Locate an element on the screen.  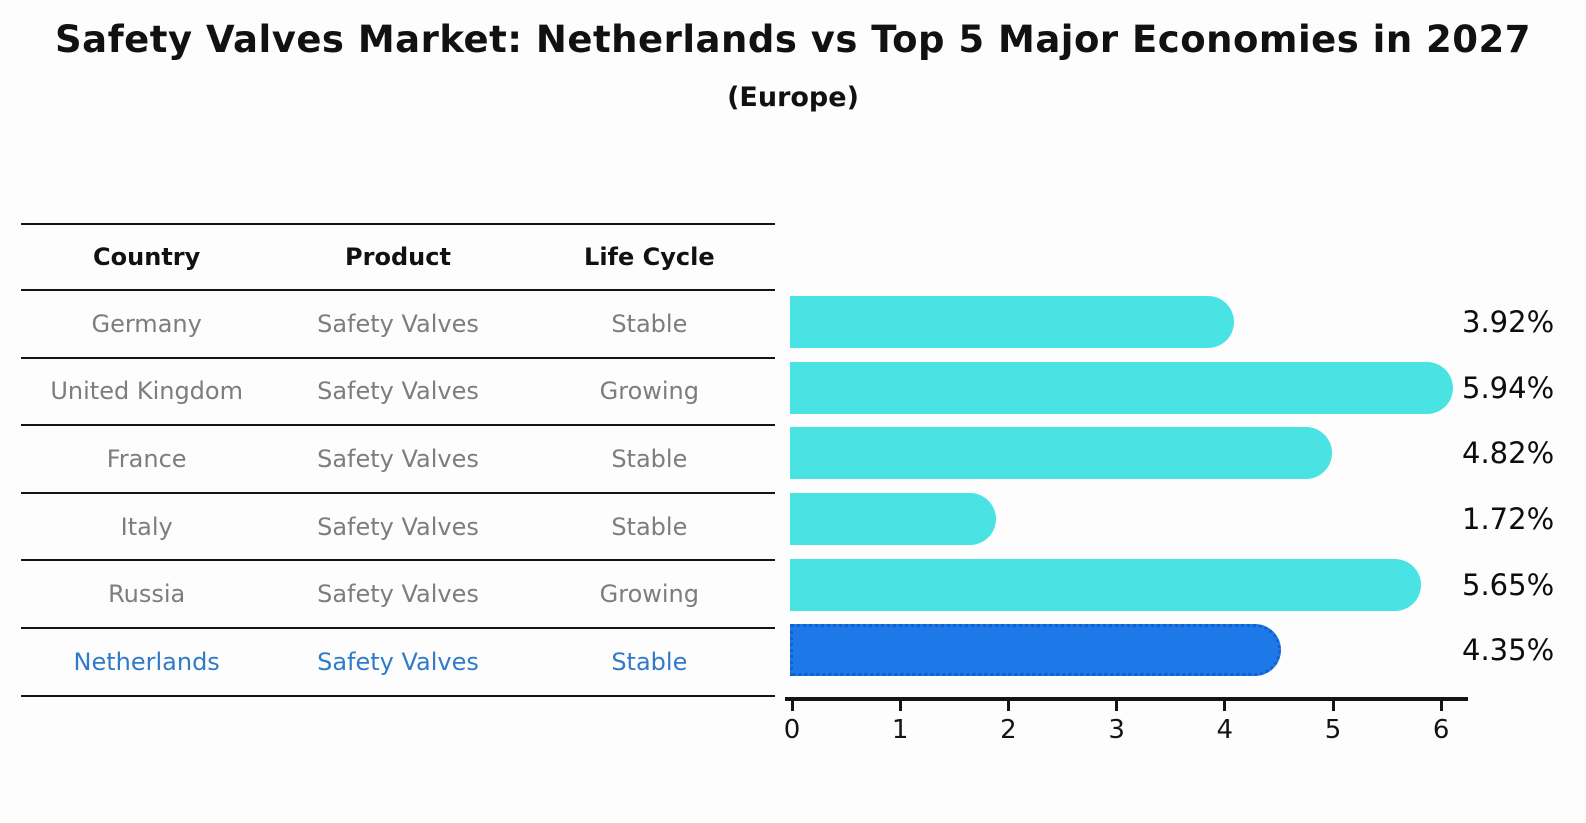
table-header-row: Country Product Life Cycle is located at coordinates (398, 257).